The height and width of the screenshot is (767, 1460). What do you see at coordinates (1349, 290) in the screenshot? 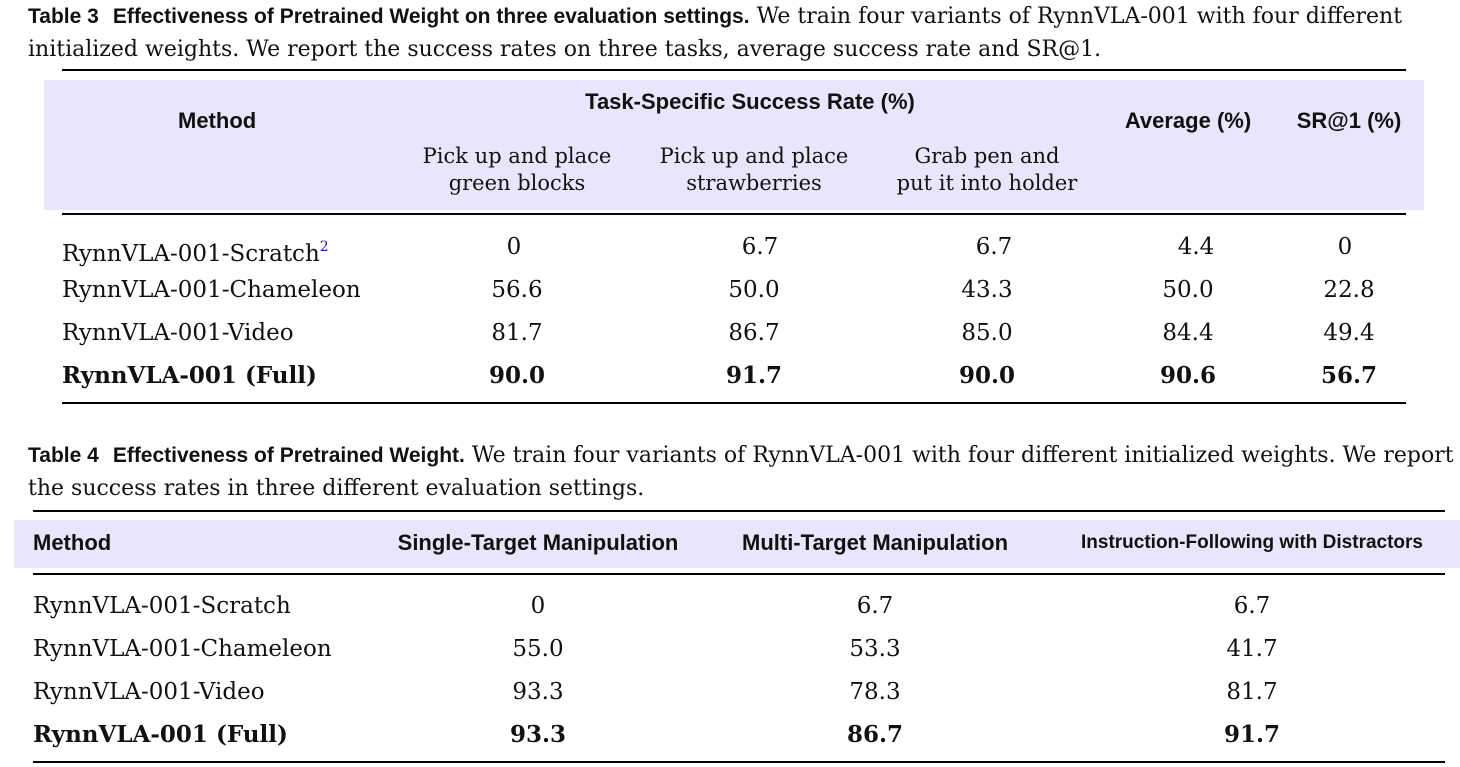
I see `table3-cell: 22.8` at bounding box center [1349, 290].